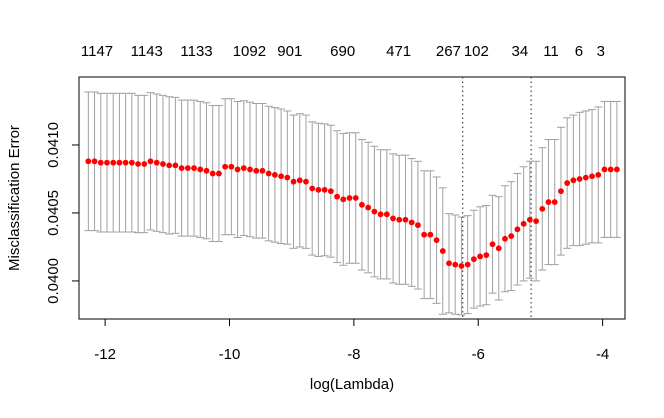 This screenshot has width=664, height=418. I want to click on top-axis-label: 1133, so click(196, 51).